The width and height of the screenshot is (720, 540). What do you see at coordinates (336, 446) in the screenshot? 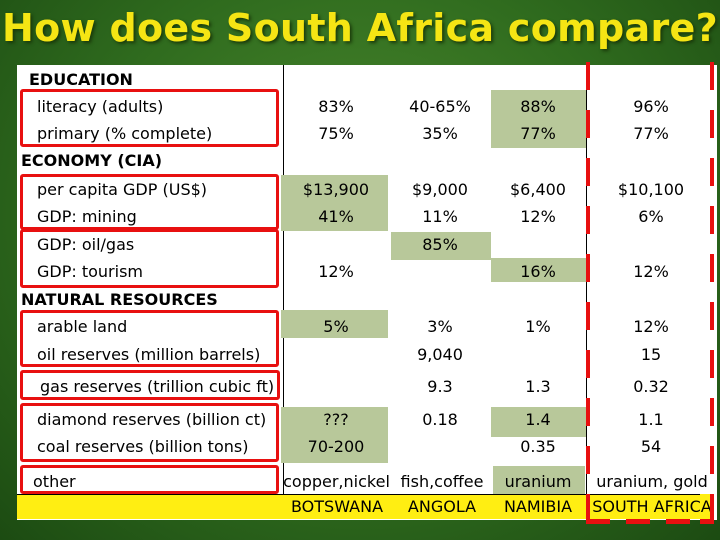
I see `cell-botswana-coal: 70-200` at bounding box center [336, 446].